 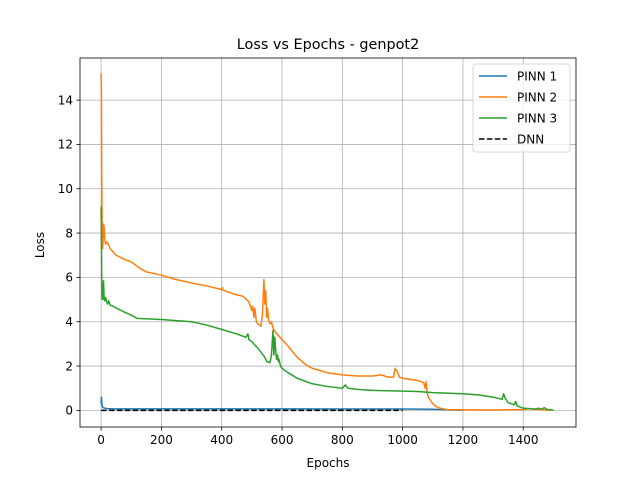 I want to click on y-tick-label: 0, so click(x=69, y=411).